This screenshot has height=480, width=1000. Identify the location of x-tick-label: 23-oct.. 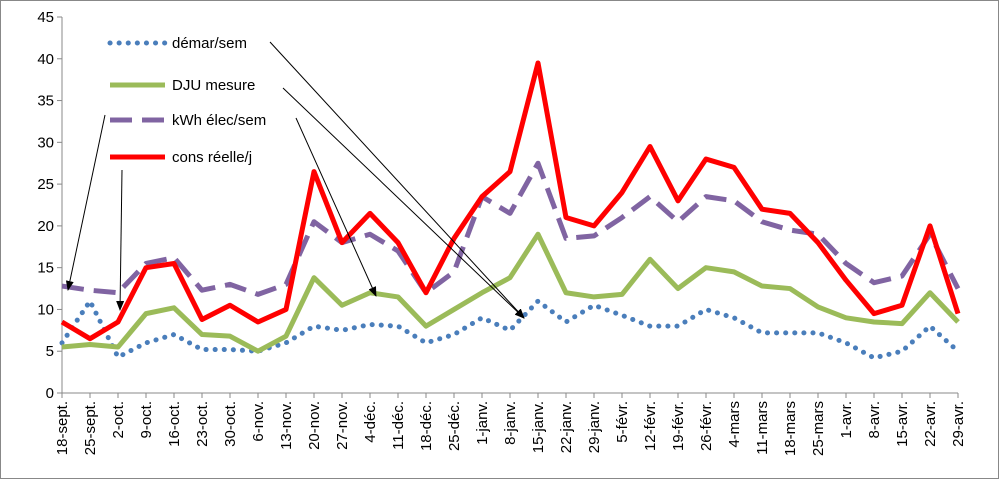
(202, 424).